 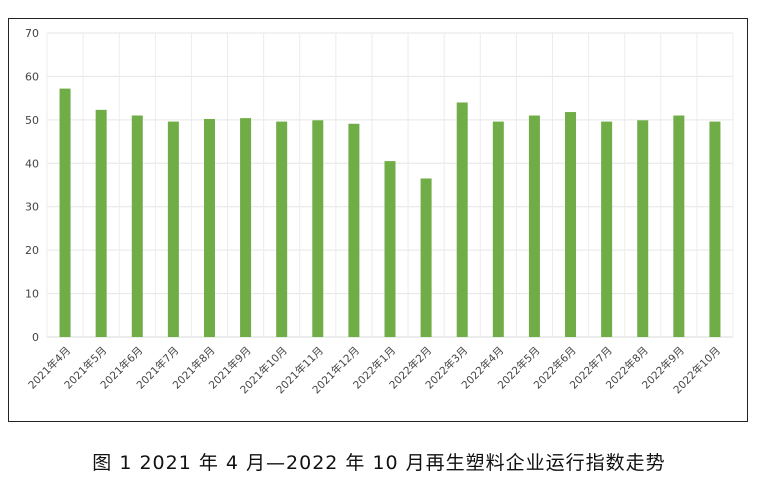 What do you see at coordinates (32, 250) in the screenshot?
I see `y-tick-label: 20` at bounding box center [32, 250].